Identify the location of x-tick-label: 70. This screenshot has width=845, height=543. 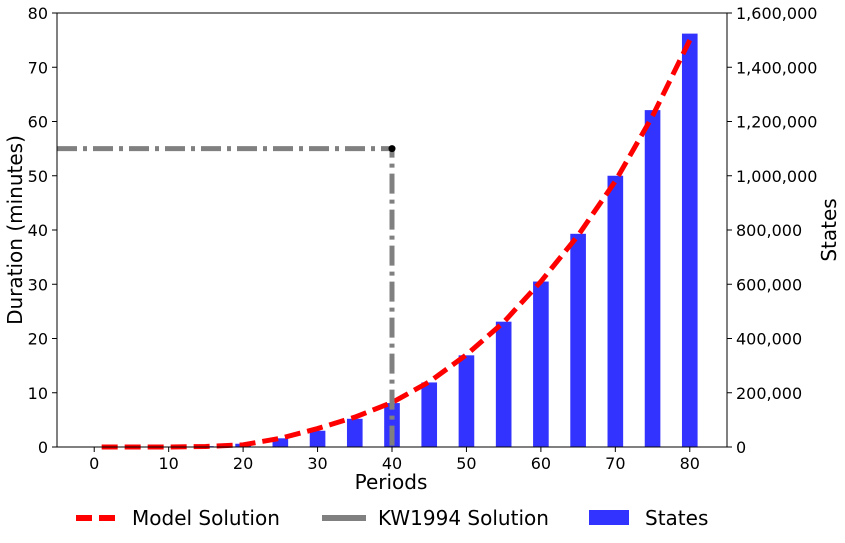
(615, 463).